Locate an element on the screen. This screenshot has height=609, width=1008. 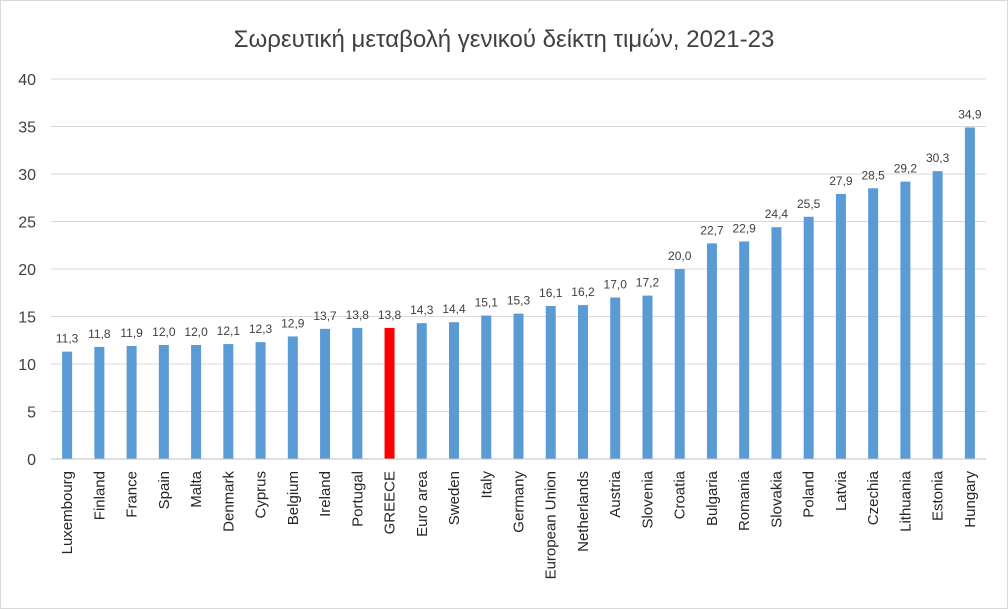
bar-italy is located at coordinates (486, 387).